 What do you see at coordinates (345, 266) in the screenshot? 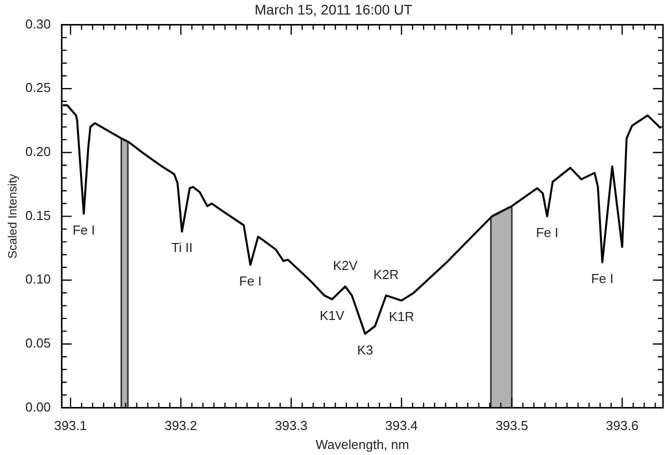
I see `annotation: K2V` at bounding box center [345, 266].